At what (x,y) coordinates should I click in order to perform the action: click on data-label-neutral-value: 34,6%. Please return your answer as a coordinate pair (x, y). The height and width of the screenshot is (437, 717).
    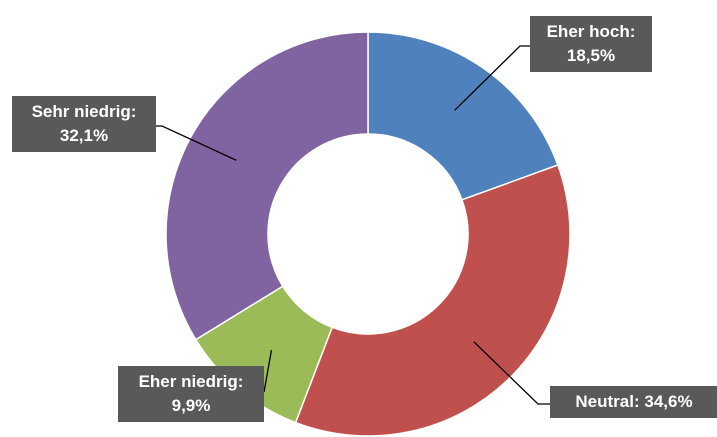
    Looking at the image, I should click on (668, 401).